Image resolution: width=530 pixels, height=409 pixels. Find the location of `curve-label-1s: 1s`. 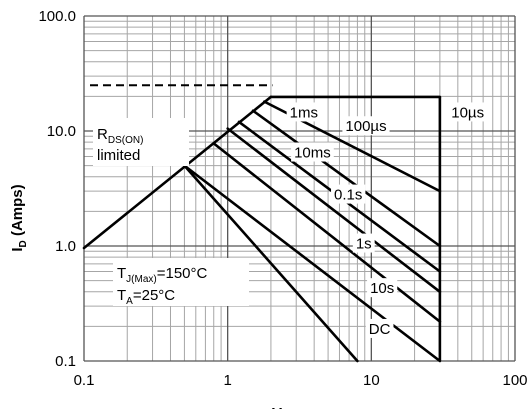

curve-label-1s: 1s is located at coordinates (364, 244).